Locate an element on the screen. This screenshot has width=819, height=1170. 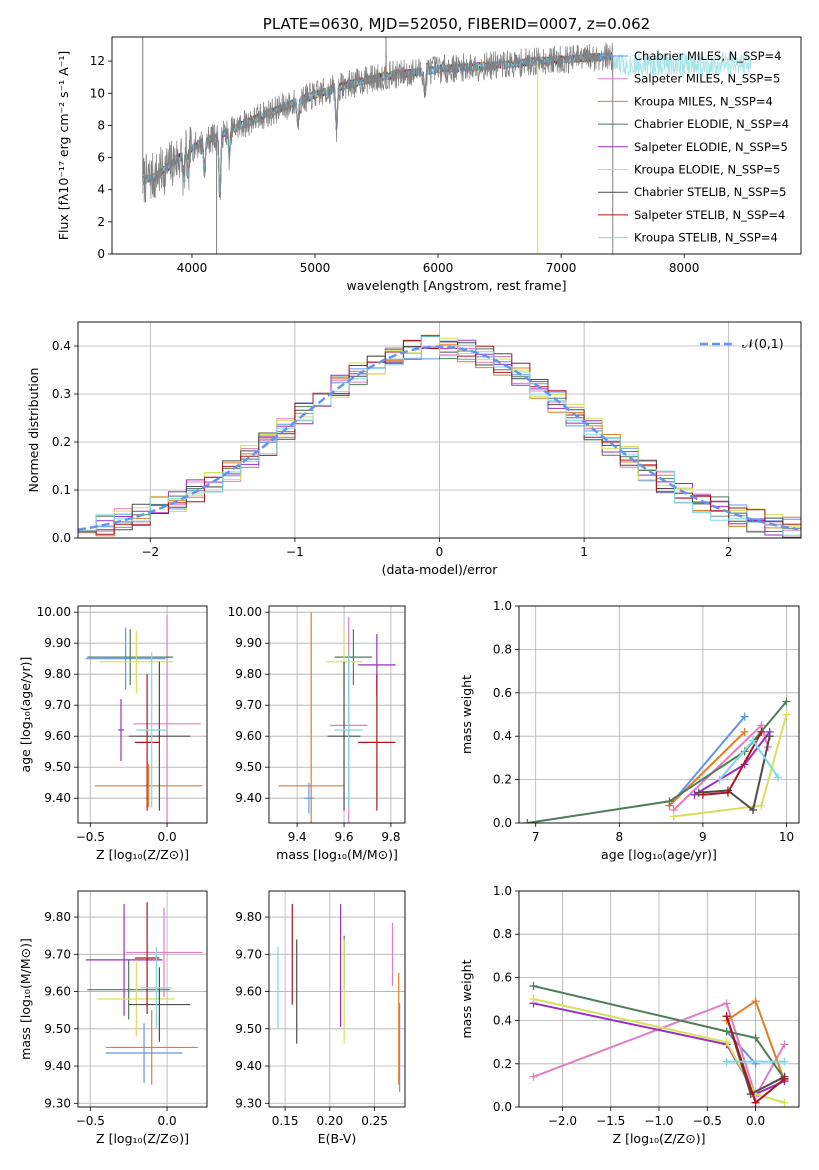
weight-point-salpeter-elodie is located at coordinates (694, 794).